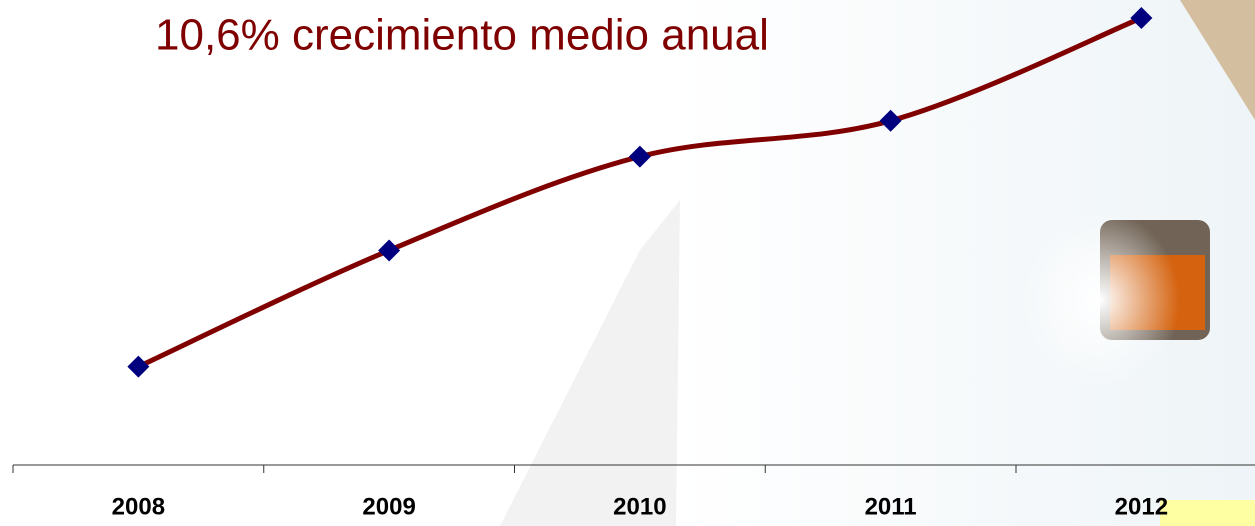 The width and height of the screenshot is (1255, 526). What do you see at coordinates (590, 363) in the screenshot?
I see `decor-swoosh` at bounding box center [590, 363].